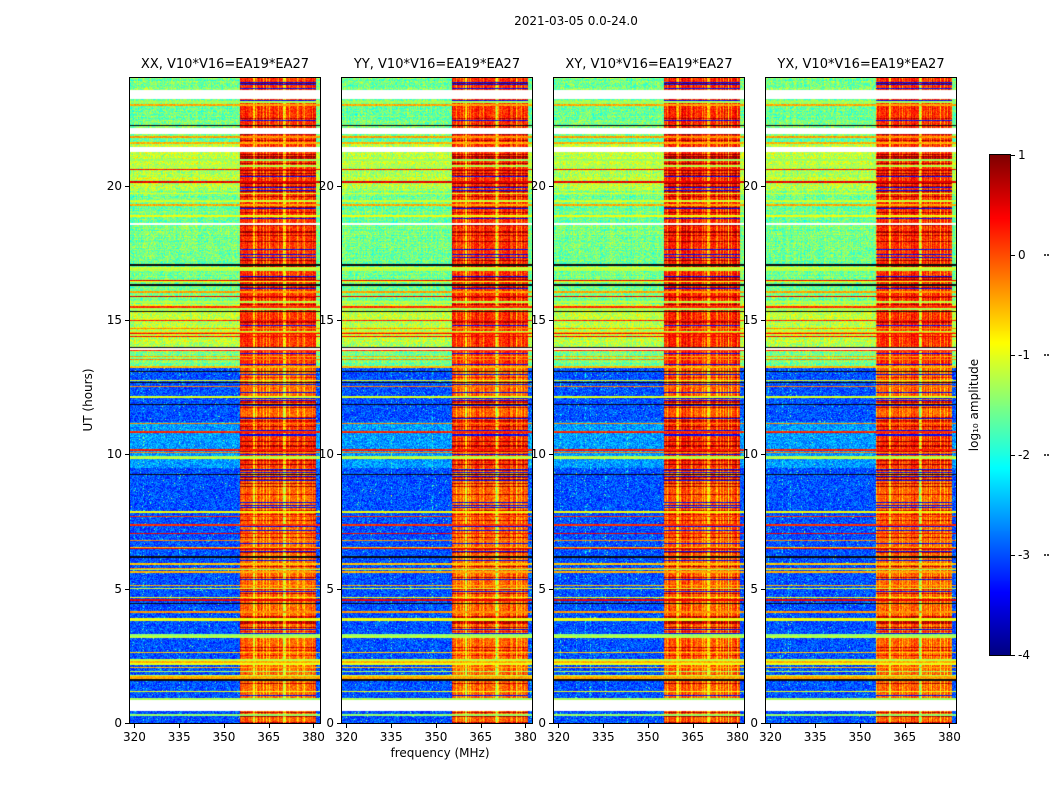  Describe the element at coordinates (1024, 555) in the screenshot. I see `colorbar-tick-label: -3` at that location.